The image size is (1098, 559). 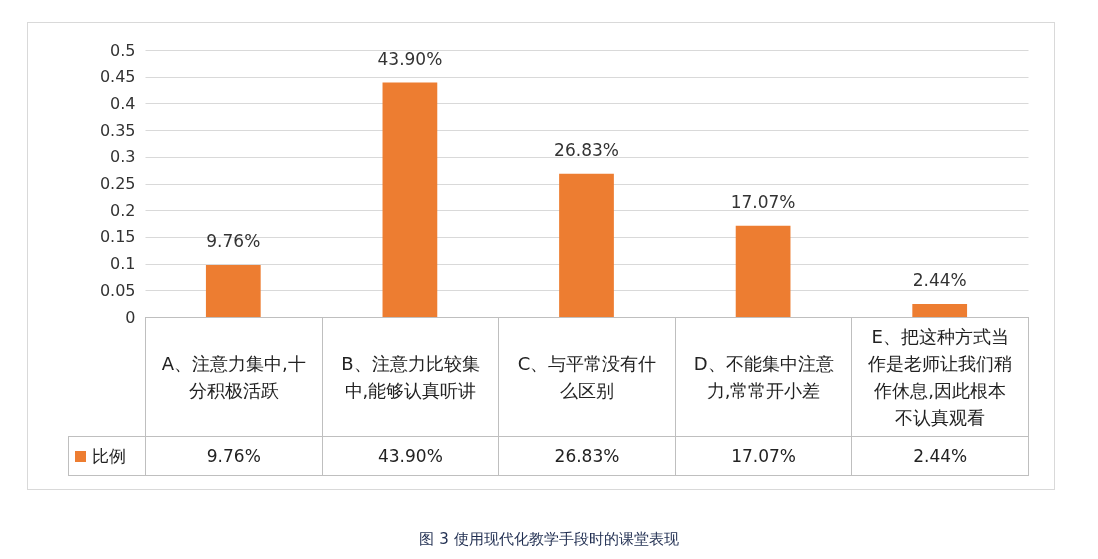 What do you see at coordinates (107, 456) in the screenshot?
I see `legend-label: 比例` at bounding box center [107, 456].